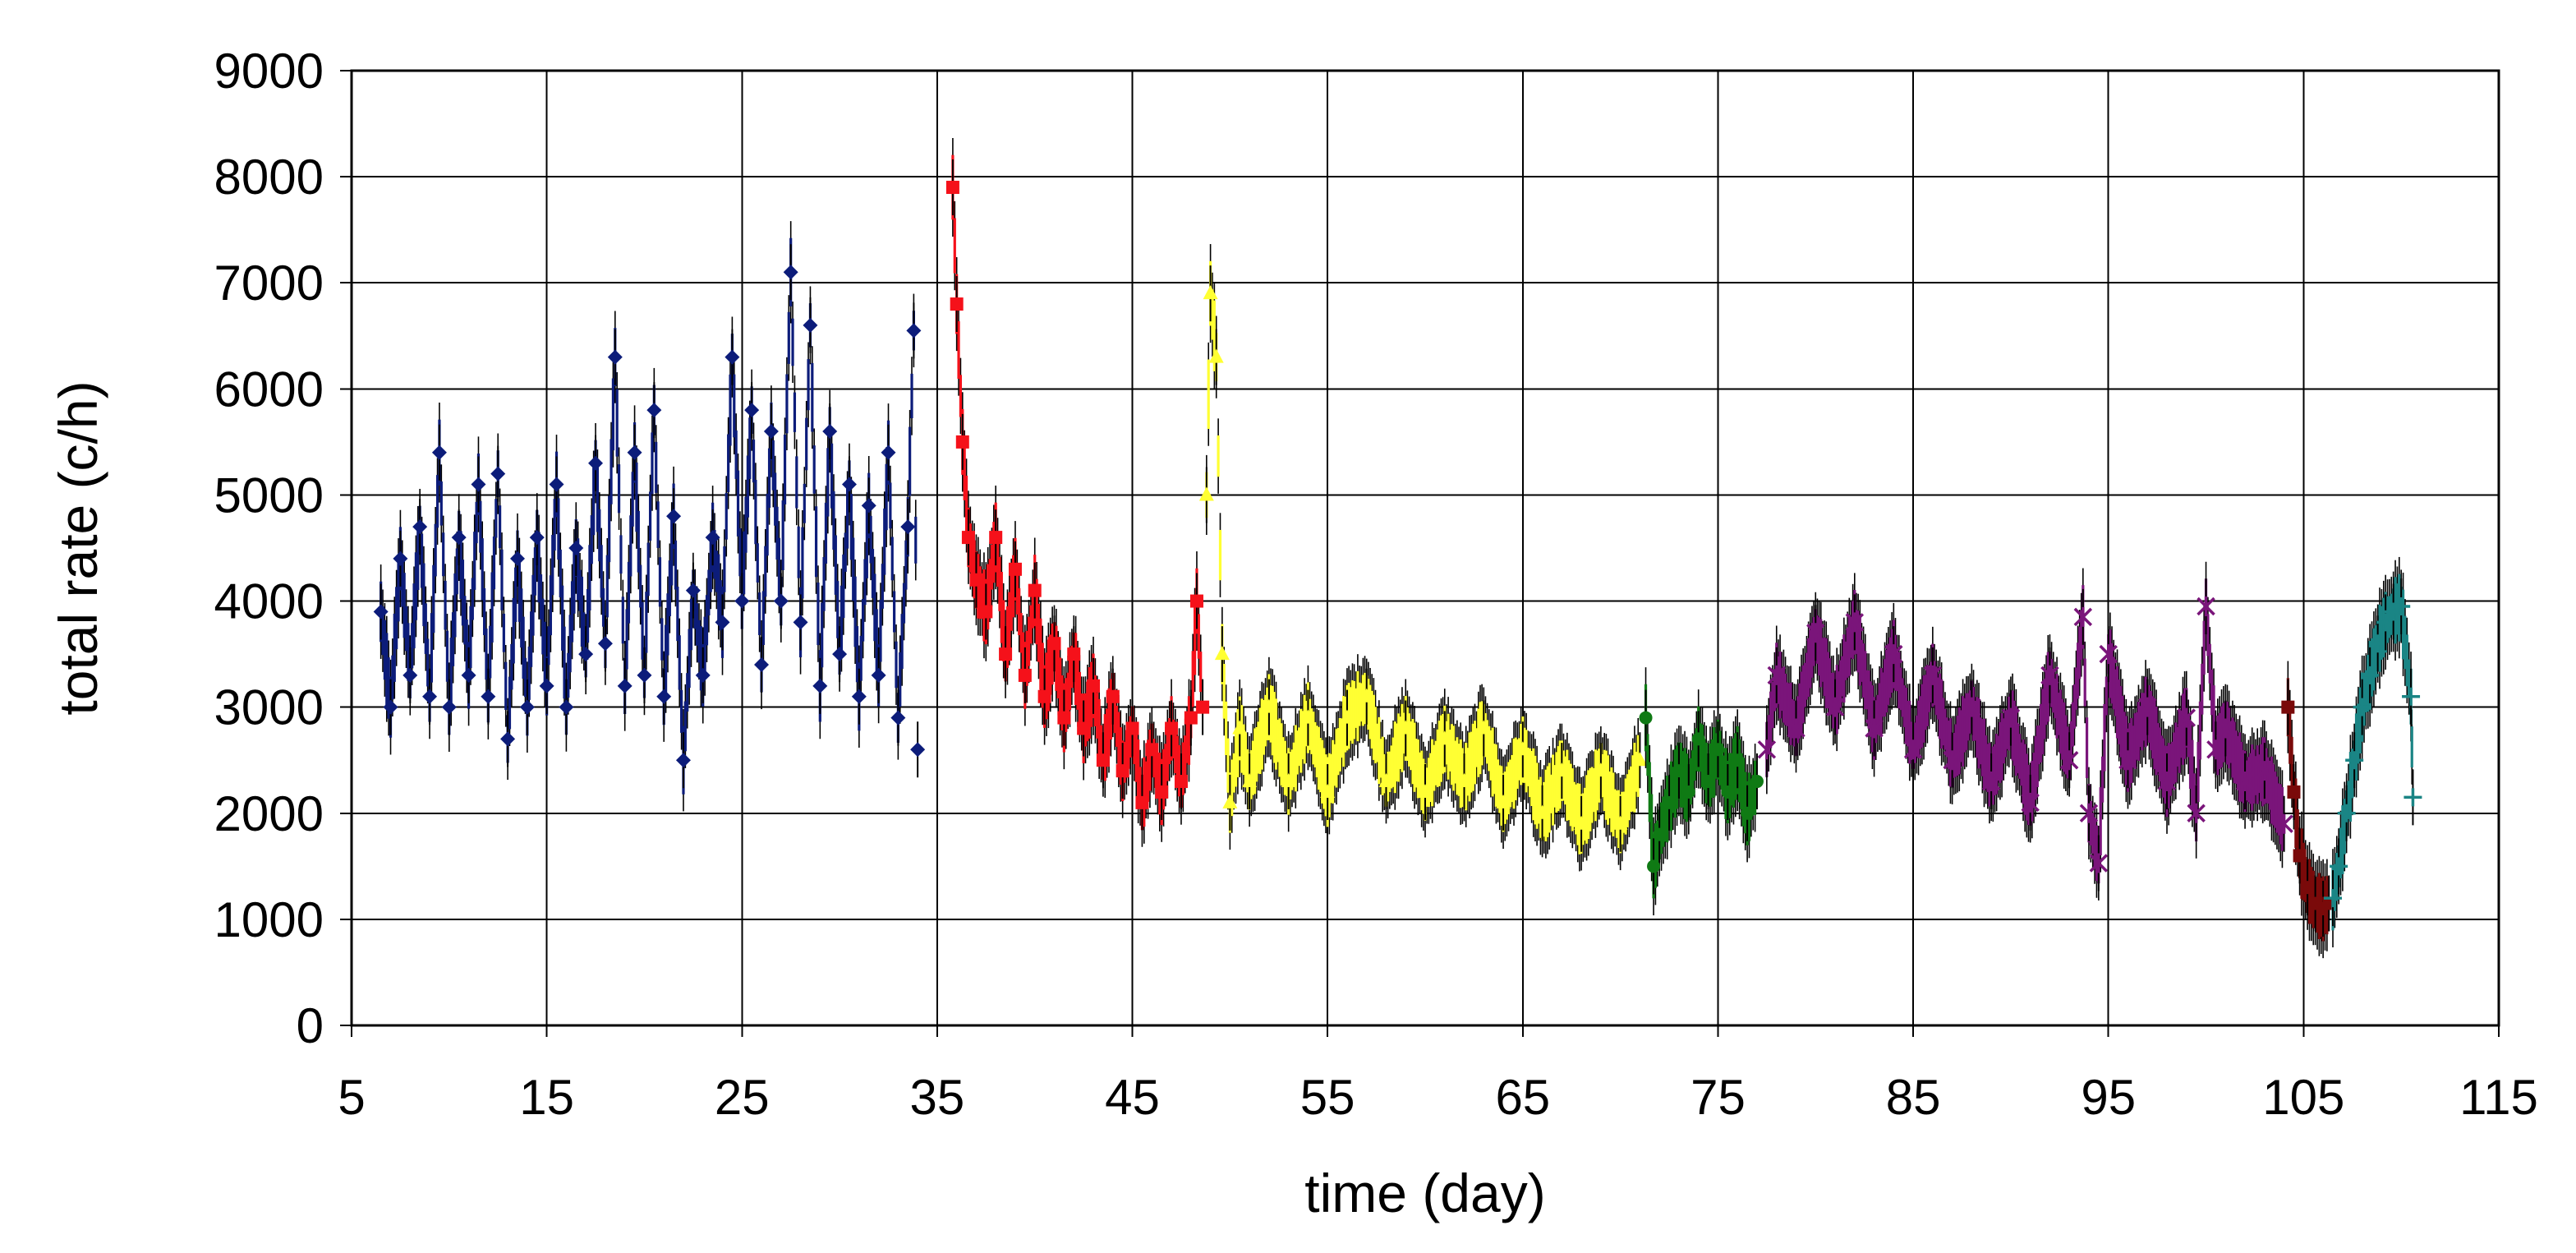  Describe the element at coordinates (1327, 1097) in the screenshot. I see `x-tick-label: 55` at that location.